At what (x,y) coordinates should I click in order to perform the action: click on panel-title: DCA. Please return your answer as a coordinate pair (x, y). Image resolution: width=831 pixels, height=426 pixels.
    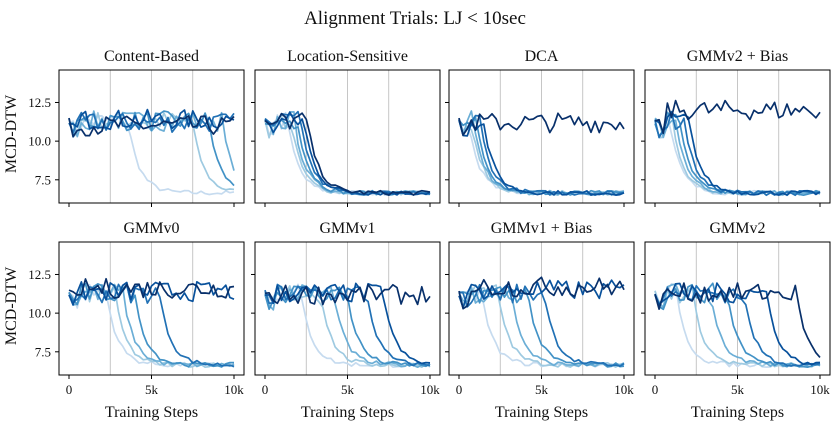
    Looking at the image, I should click on (542, 56).